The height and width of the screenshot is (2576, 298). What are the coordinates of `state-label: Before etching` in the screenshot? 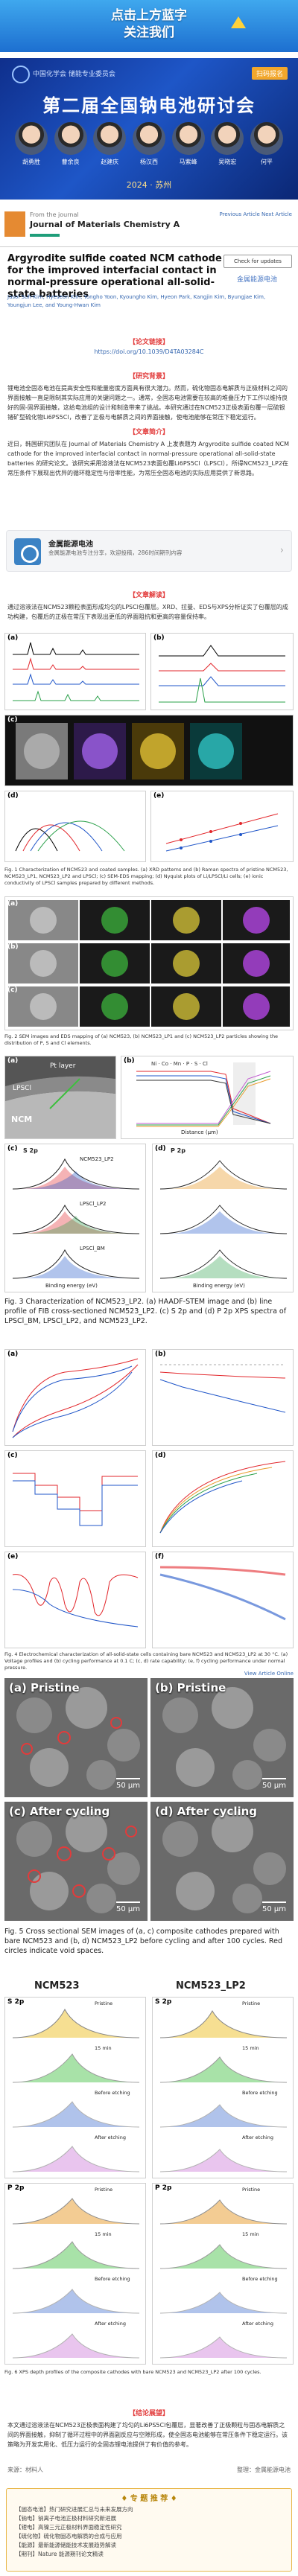 It's located at (260, 2093).